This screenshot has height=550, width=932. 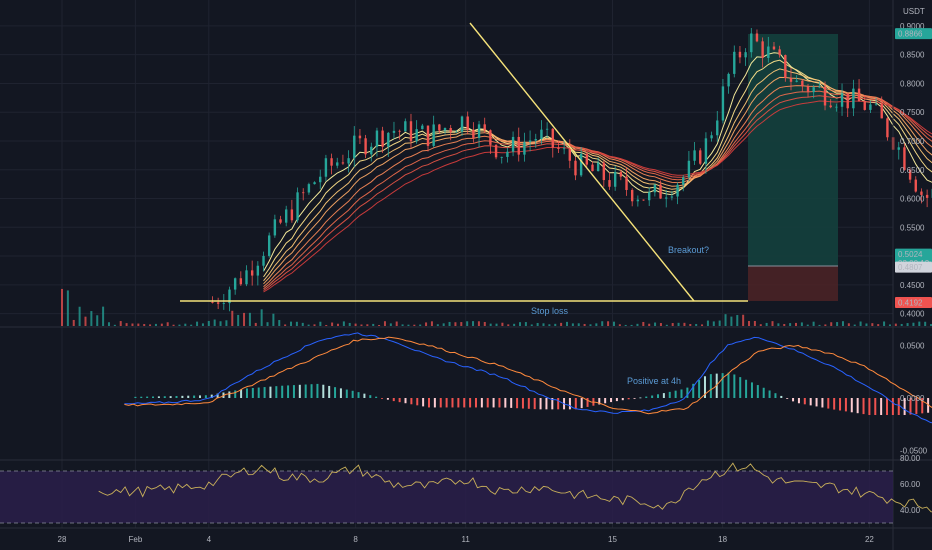 What do you see at coordinates (910, 510) in the screenshot?
I see `rsi-tick-label: 40.00` at bounding box center [910, 510].